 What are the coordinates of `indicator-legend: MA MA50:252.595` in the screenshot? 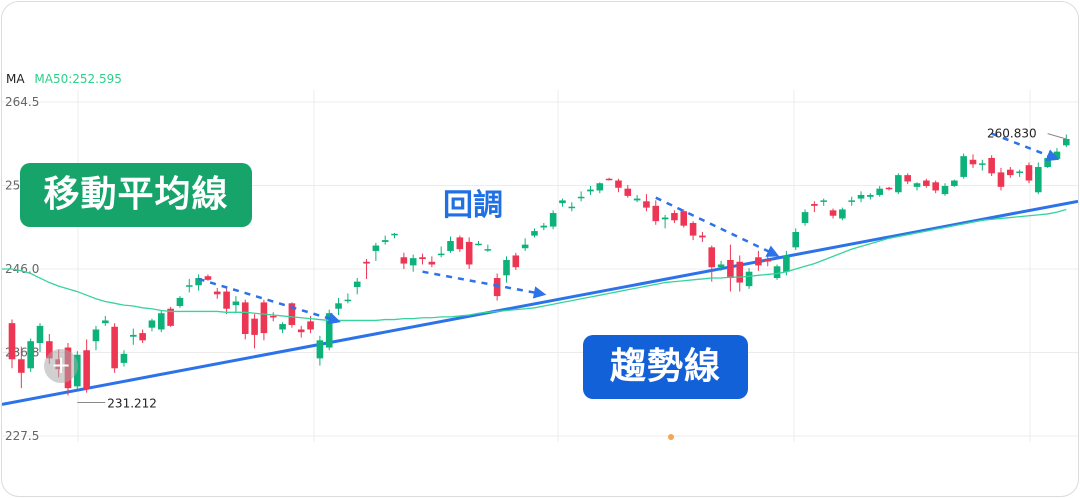 It's located at (64, 79).